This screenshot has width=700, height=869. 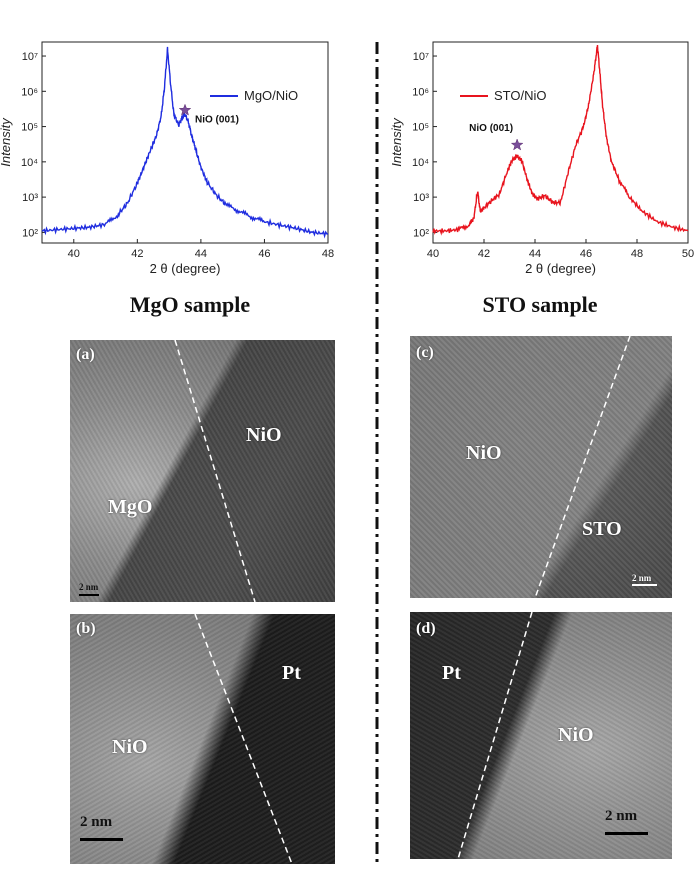 What do you see at coordinates (520, 95) in the screenshot?
I see `legend-label: STO/NiO` at bounding box center [520, 95].